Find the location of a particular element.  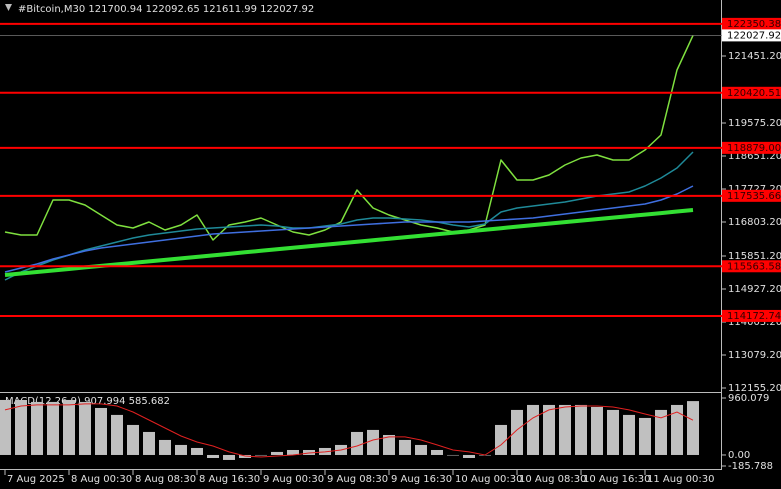

y-tick-label: 115851.20 is located at coordinates (754, 256).